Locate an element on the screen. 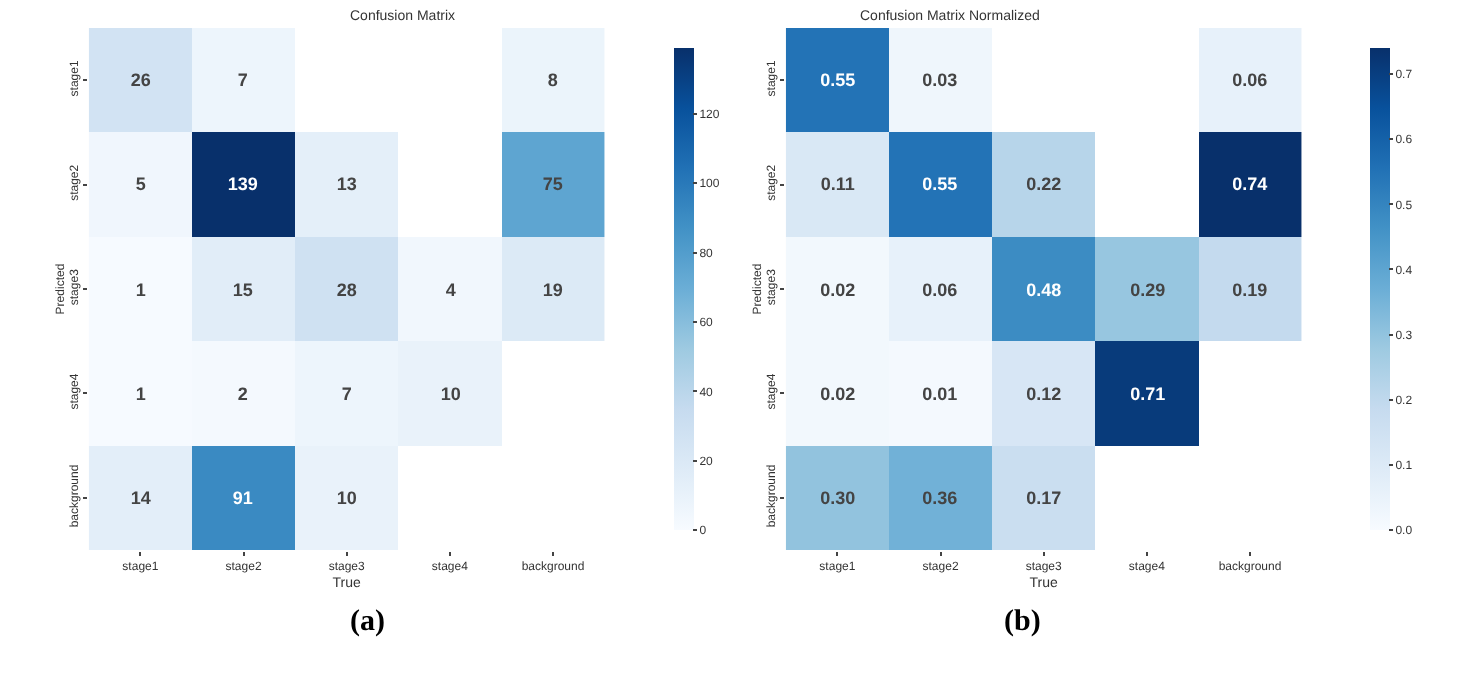 The height and width of the screenshot is (674, 1474). data-label: 0.71 is located at coordinates (1148, 394).